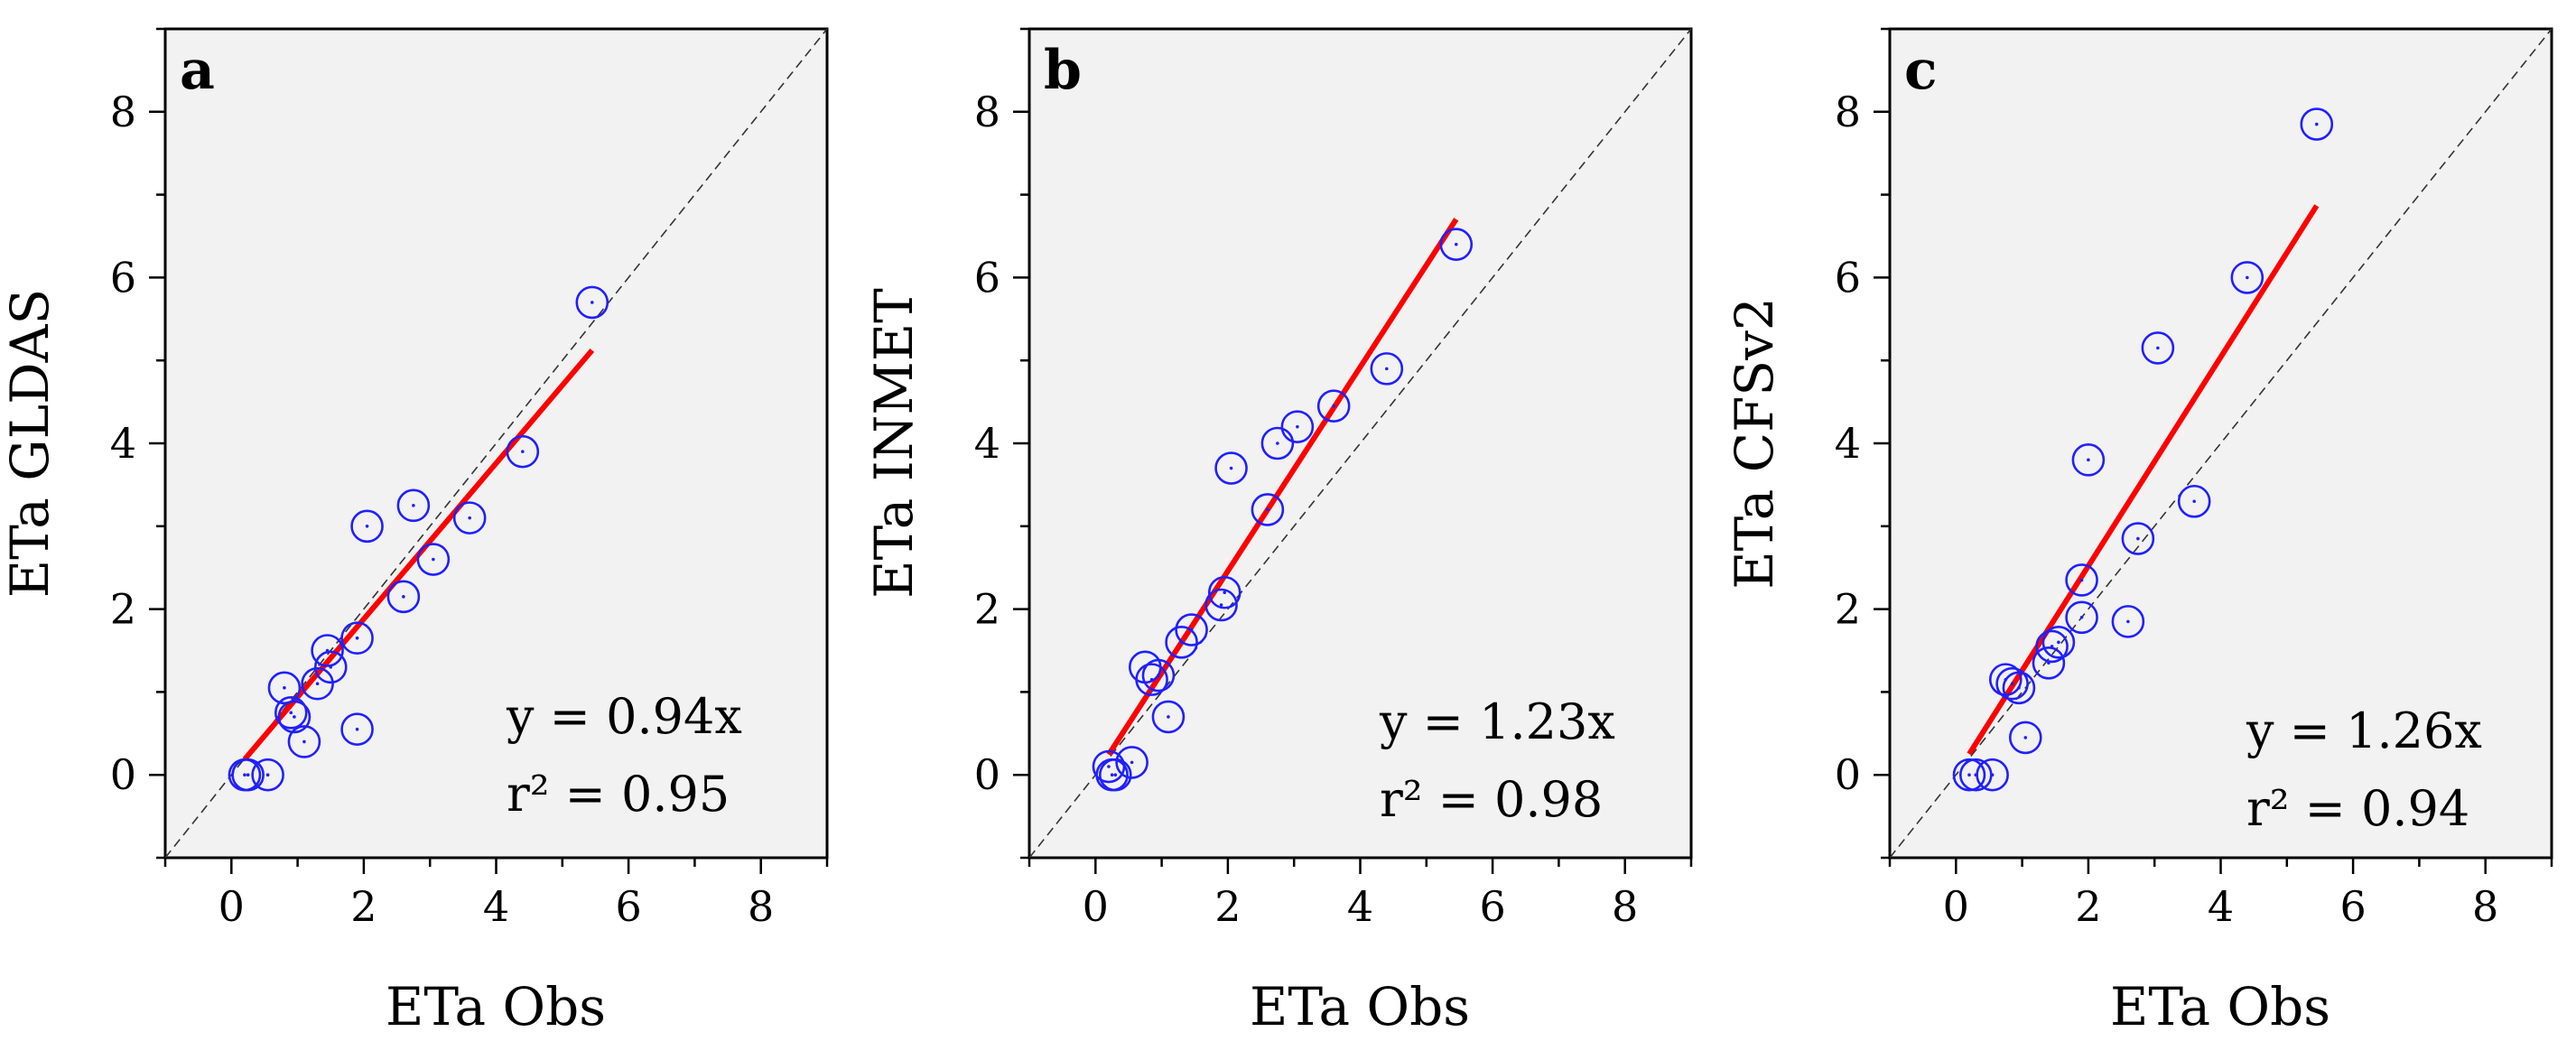 This screenshot has height=1060, width=2576. Describe the element at coordinates (2357, 809) in the screenshot. I see `r-squared-label: r² = 0.94` at that location.